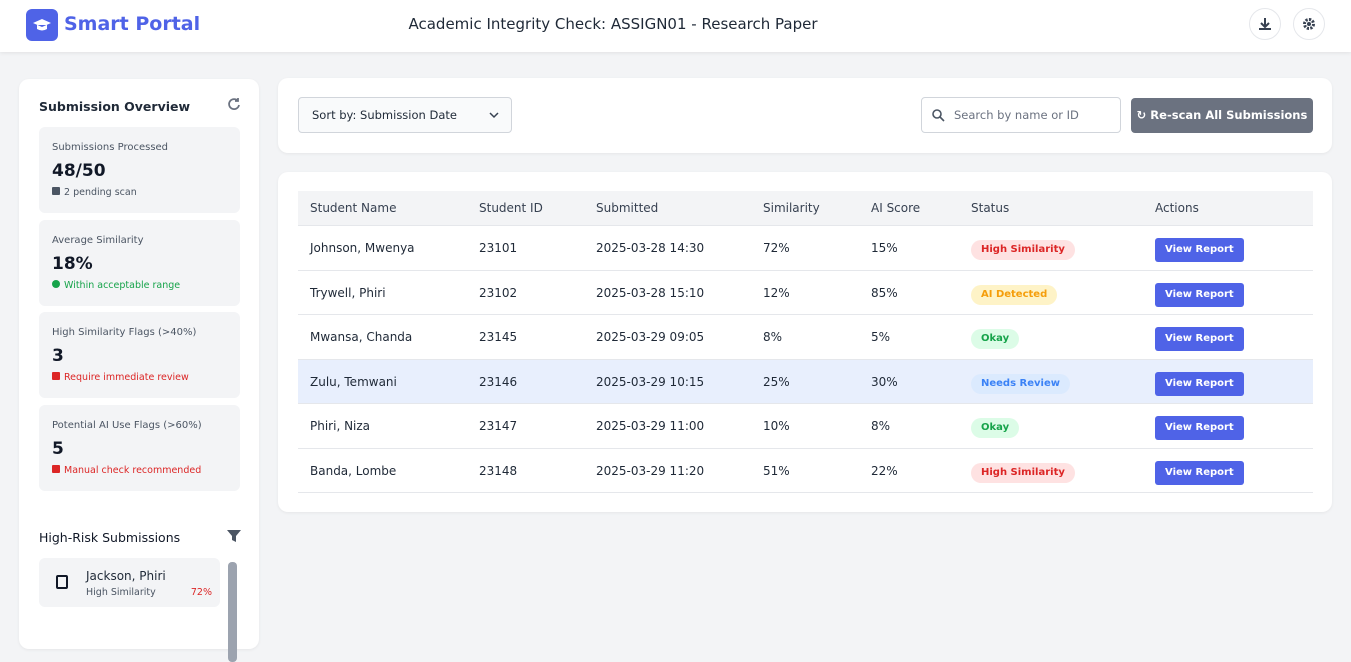 The width and height of the screenshot is (1351, 662). Describe the element at coordinates (884, 470) in the screenshot. I see `cell-ai-score: 22%` at that location.